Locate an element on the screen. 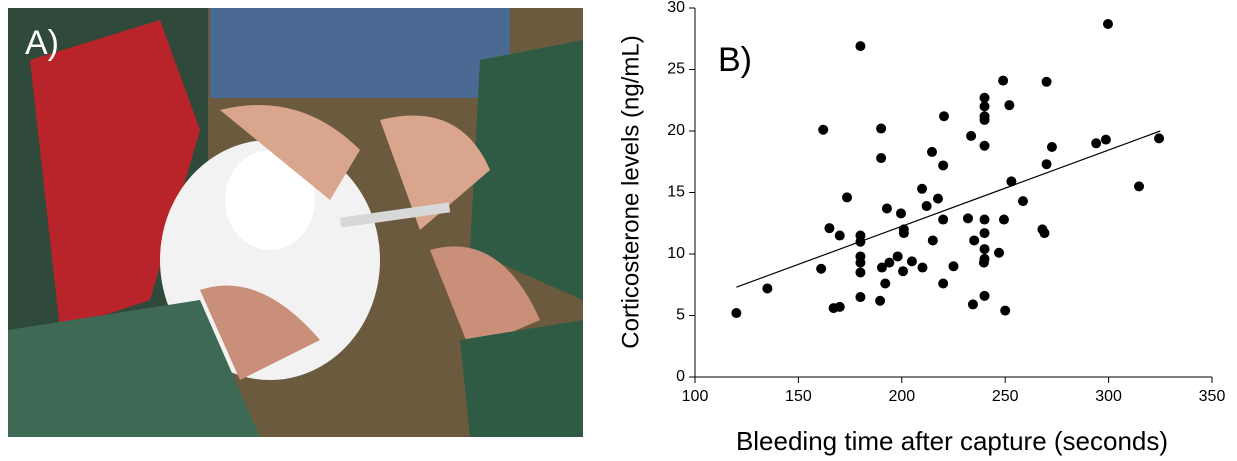 The height and width of the screenshot is (461, 1237). y-tick-label: 5 is located at coordinates (680, 315).